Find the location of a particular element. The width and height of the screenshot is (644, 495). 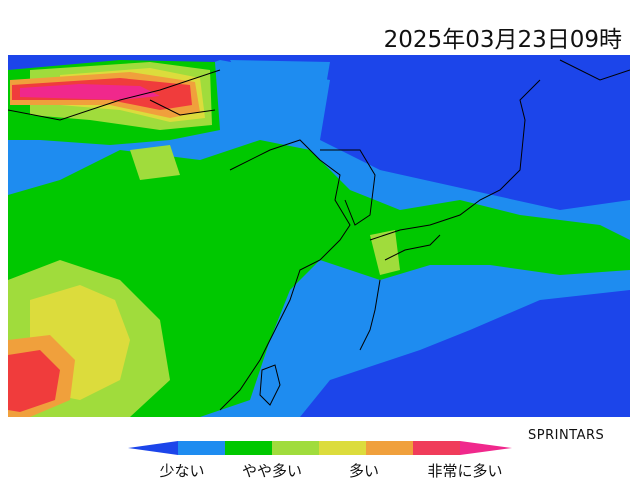

legend-label: やや多い is located at coordinates (272, 471).